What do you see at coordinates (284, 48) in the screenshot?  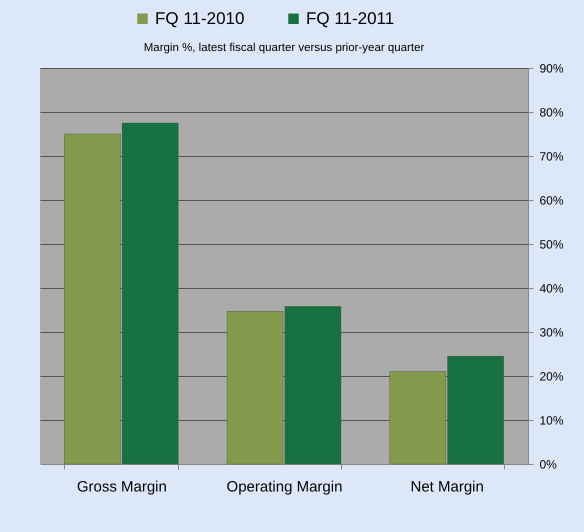 I see `chart-title: Margin %, latest fiscal quarter versus prior-year quarter` at bounding box center [284, 48].